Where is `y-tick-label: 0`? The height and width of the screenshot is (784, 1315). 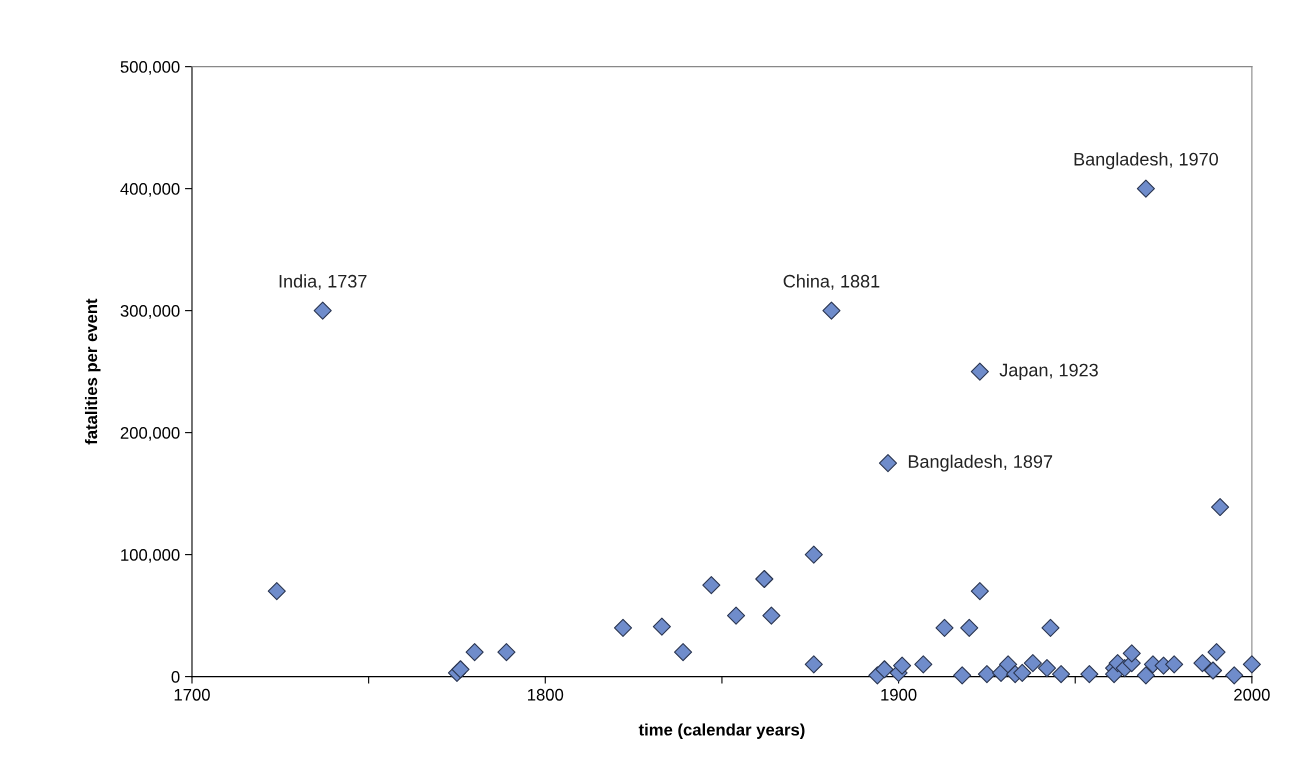
y-tick-label: 0 is located at coordinates (175, 676).